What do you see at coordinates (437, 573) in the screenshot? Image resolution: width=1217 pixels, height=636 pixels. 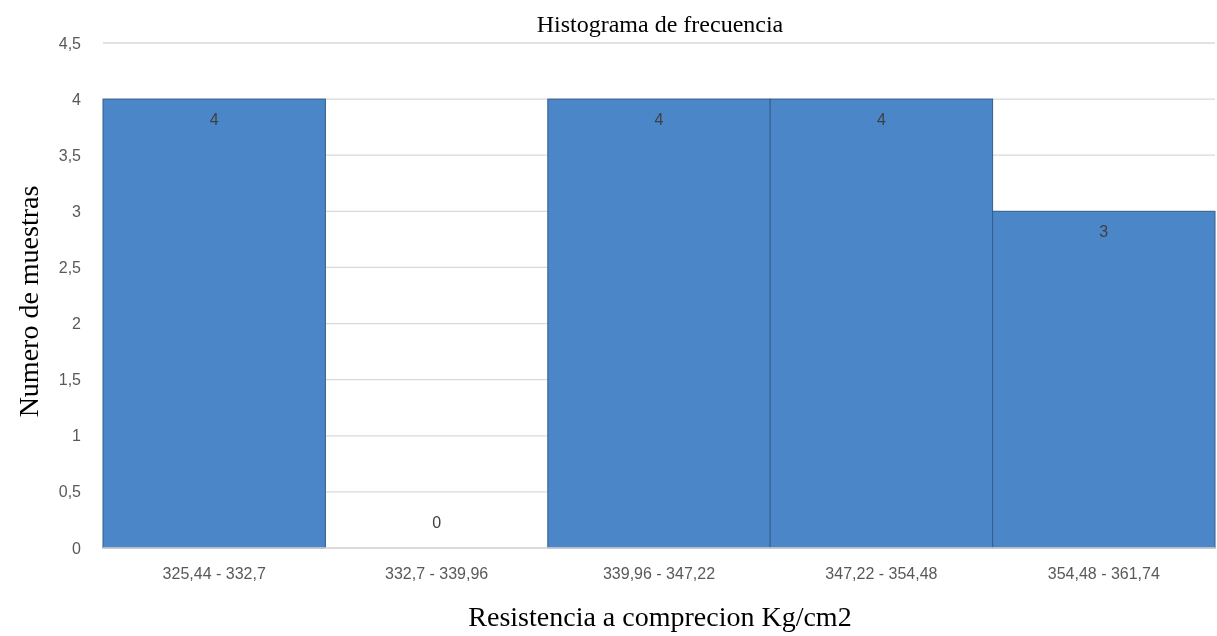 I see `x-tick-label: 332,7 - 339,96` at bounding box center [437, 573].